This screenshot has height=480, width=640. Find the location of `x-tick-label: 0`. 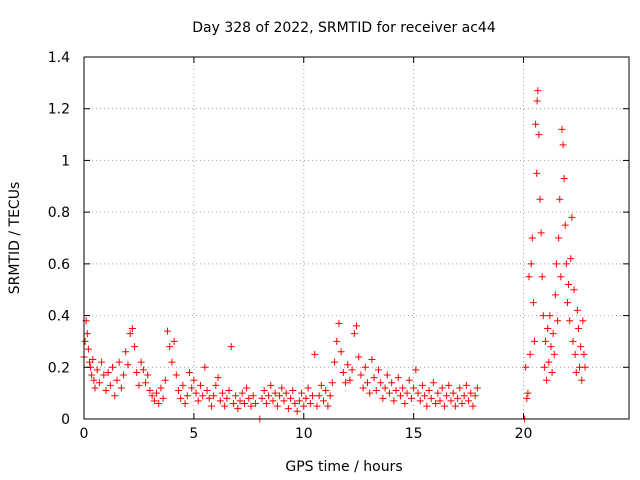

x-tick-label: 0 is located at coordinates (84, 434).